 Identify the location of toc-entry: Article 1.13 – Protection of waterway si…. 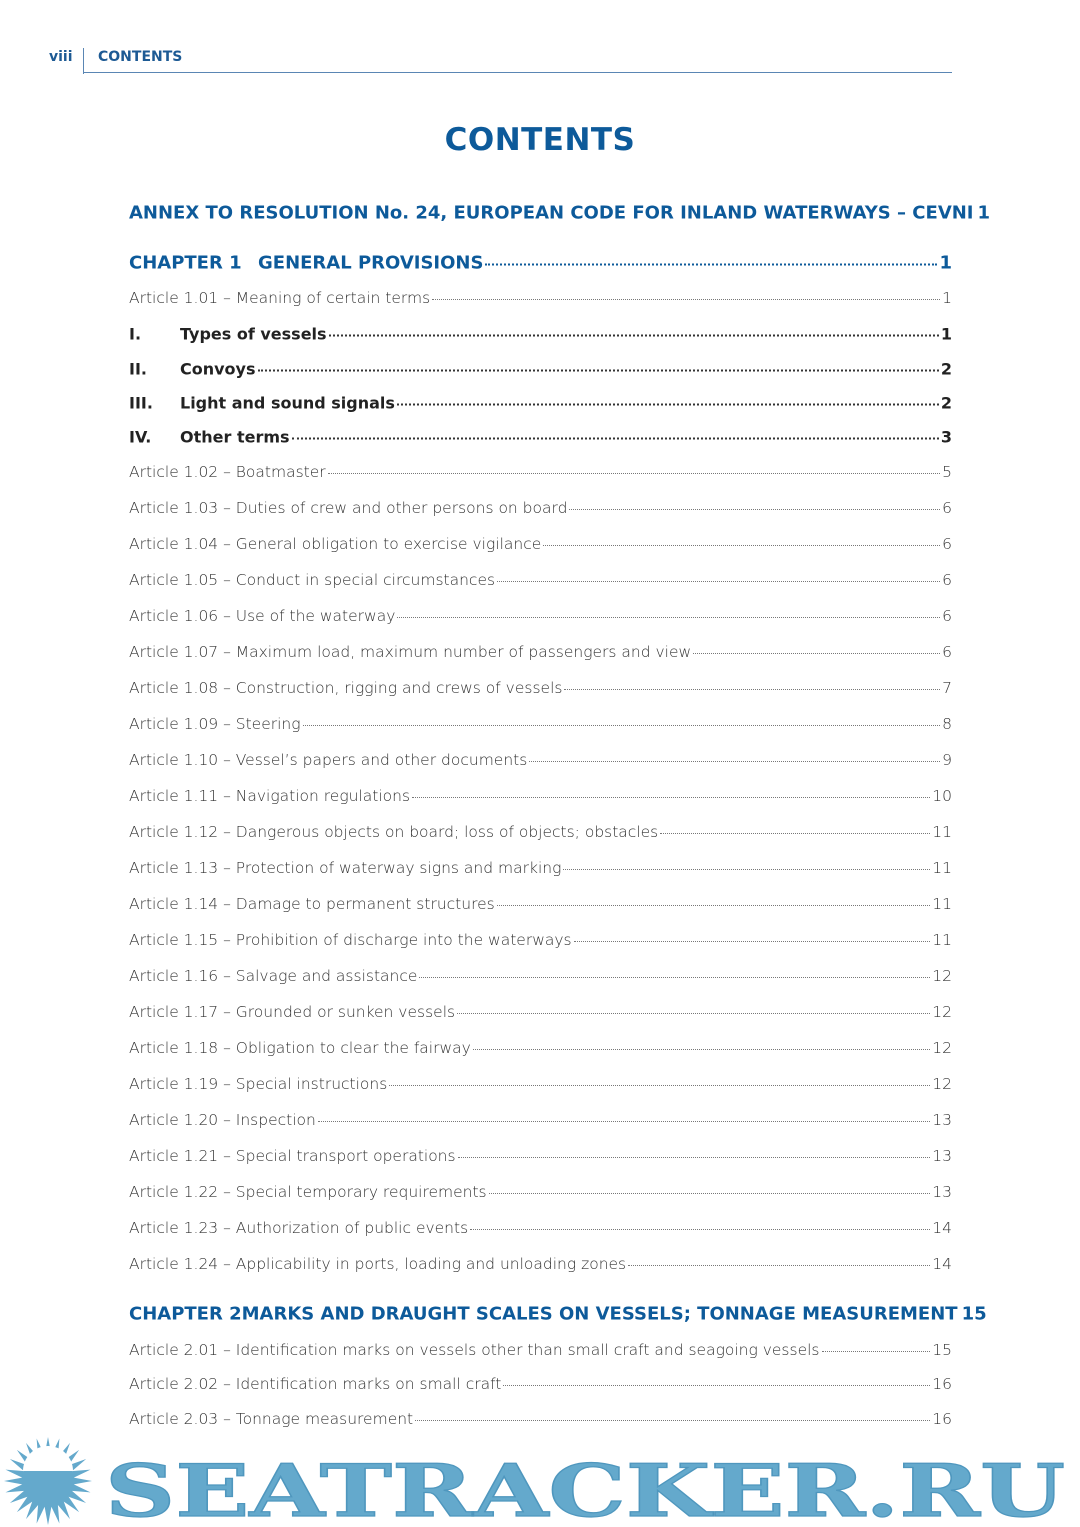
(540, 868).